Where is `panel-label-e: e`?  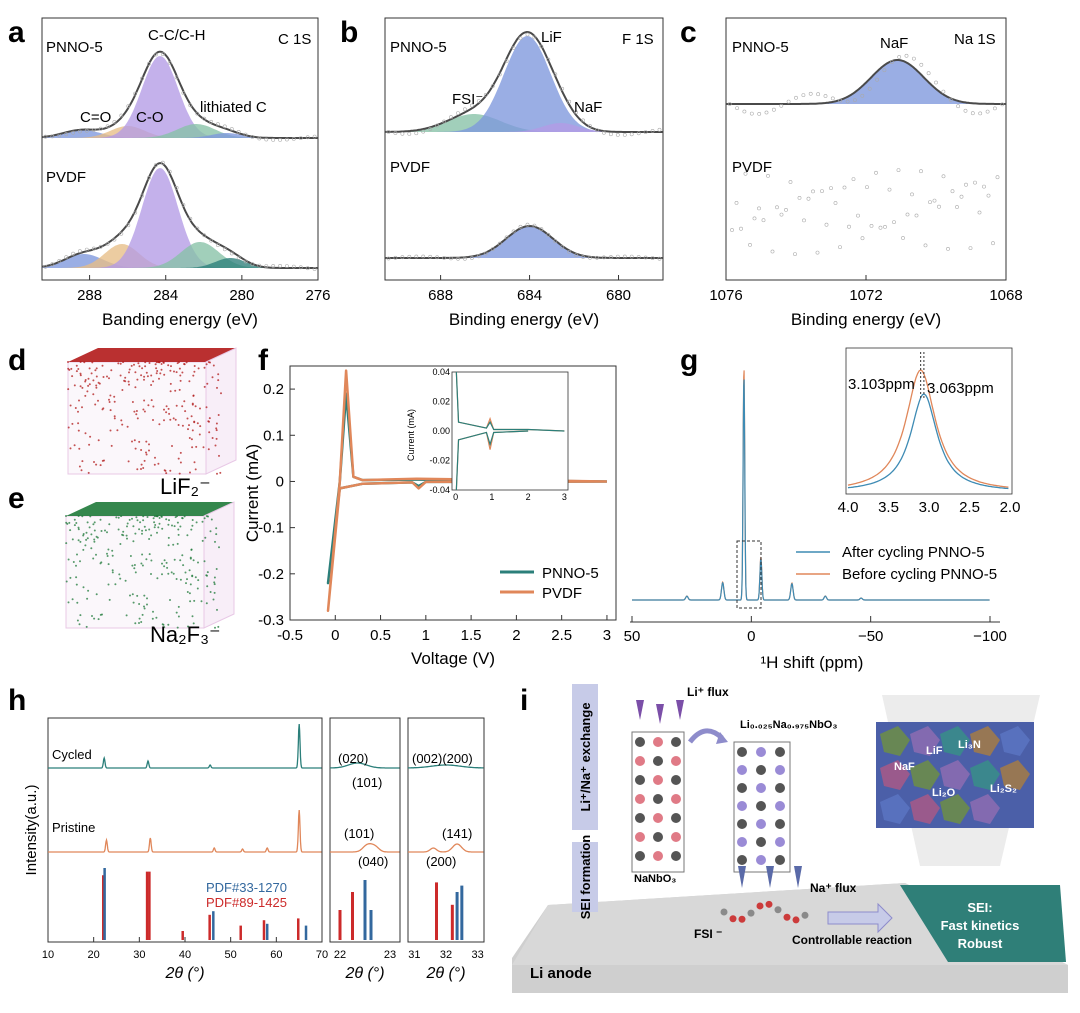 panel-label-e: e is located at coordinates (16, 498).